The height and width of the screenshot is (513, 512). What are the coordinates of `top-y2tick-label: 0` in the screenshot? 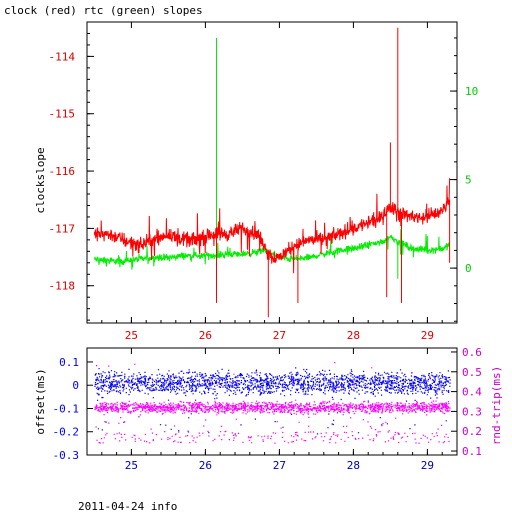 It's located at (468, 268).